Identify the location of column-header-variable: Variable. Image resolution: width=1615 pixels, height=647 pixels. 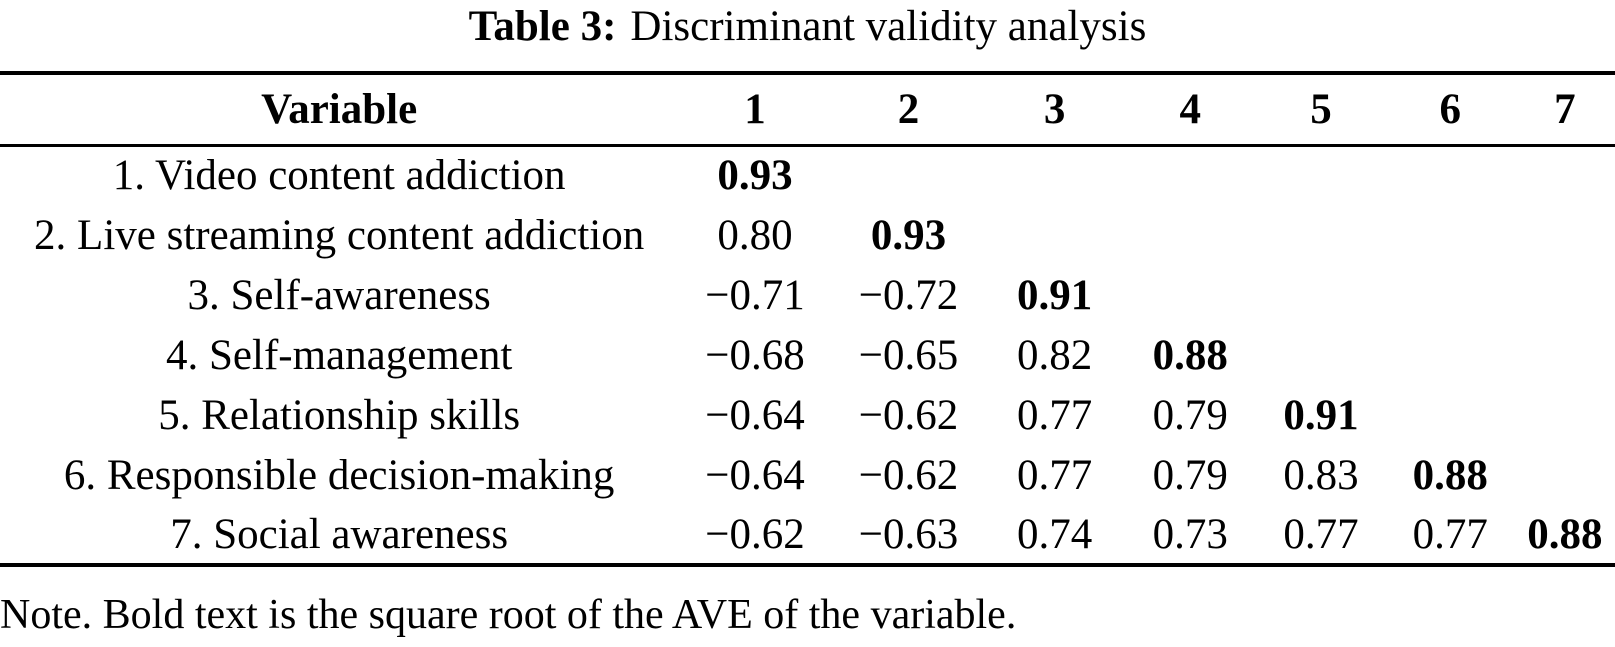
(339, 109).